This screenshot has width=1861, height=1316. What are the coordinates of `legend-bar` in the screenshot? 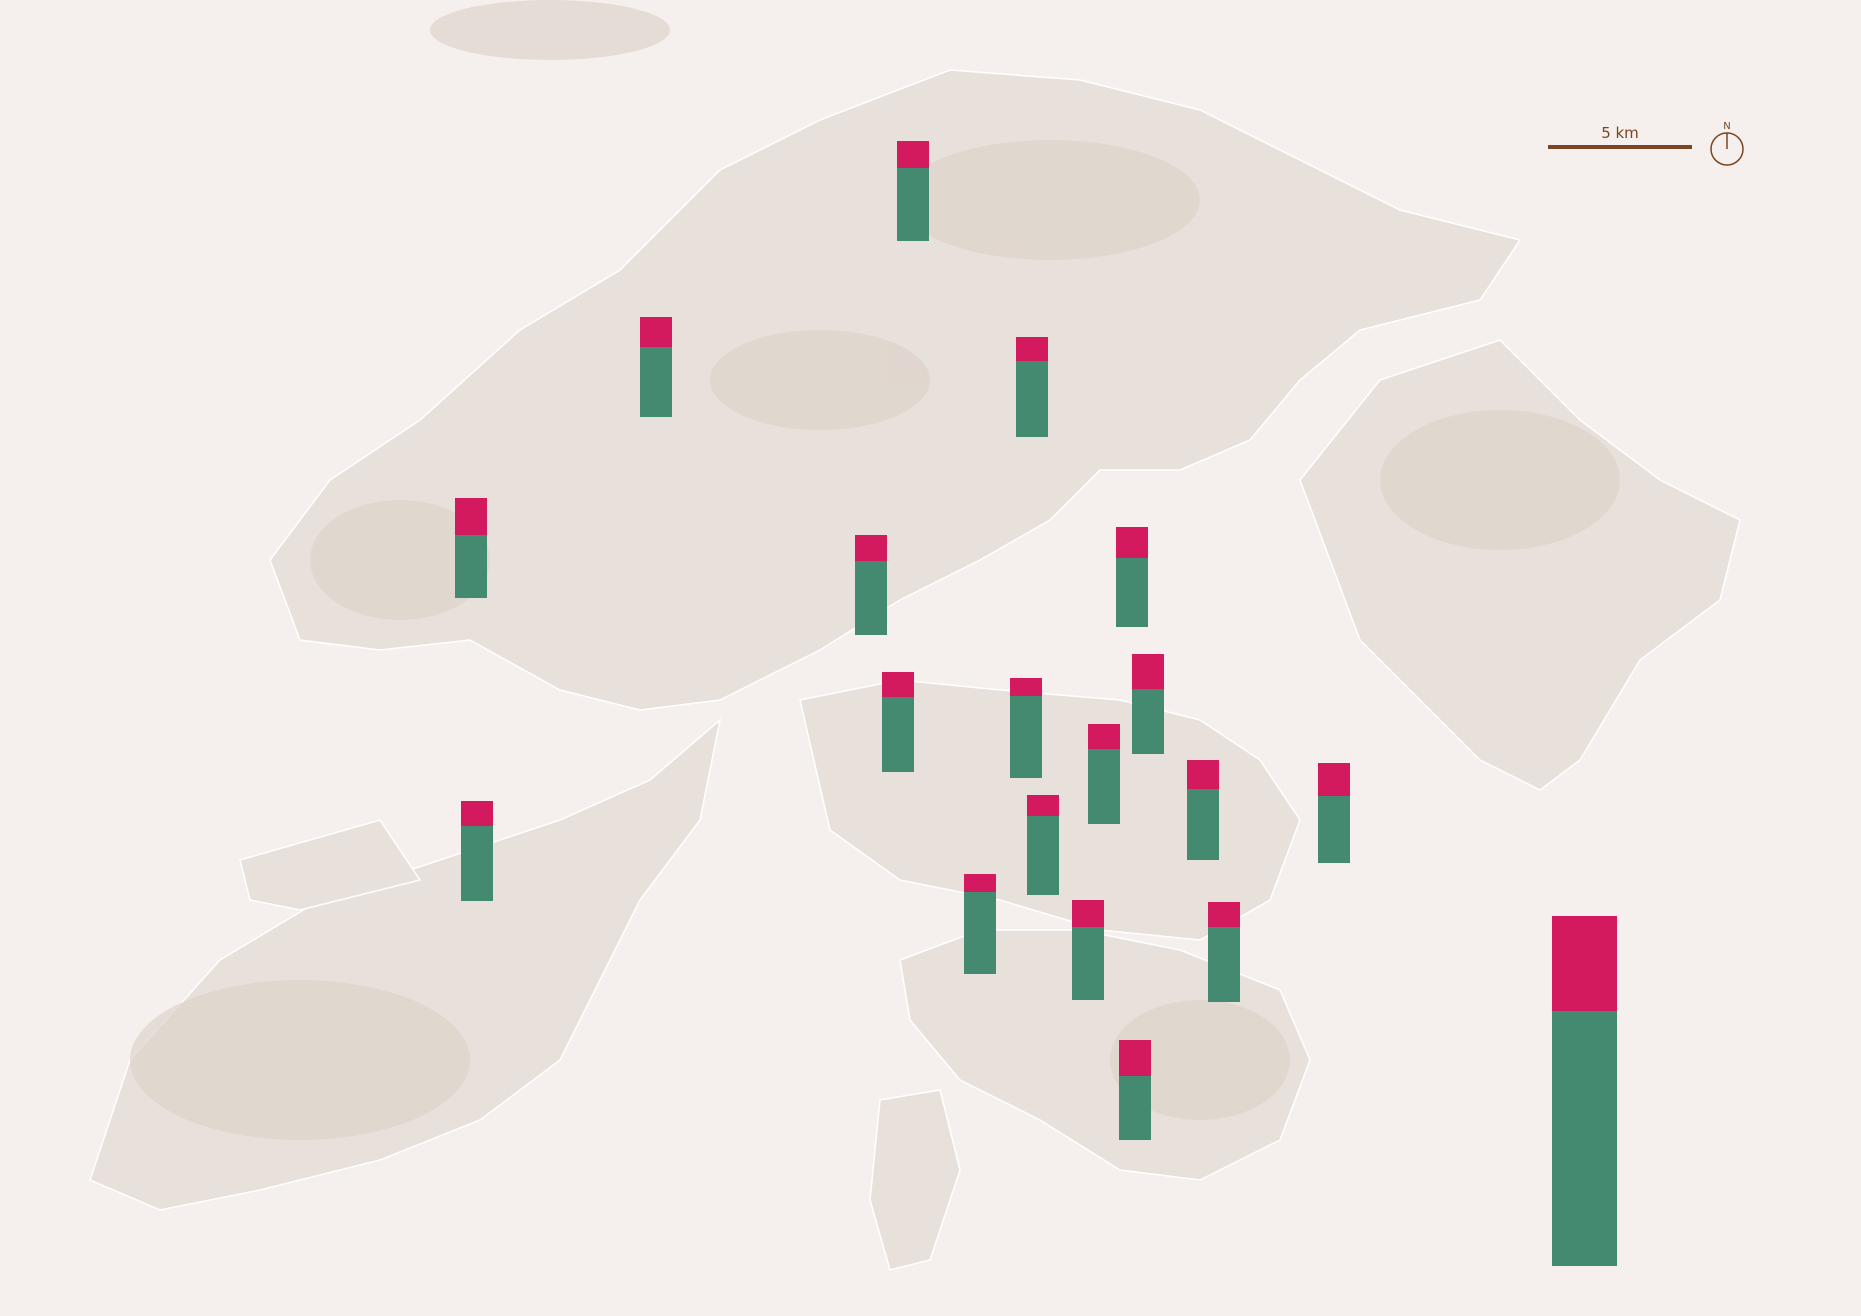 It's located at (1584, 1091).